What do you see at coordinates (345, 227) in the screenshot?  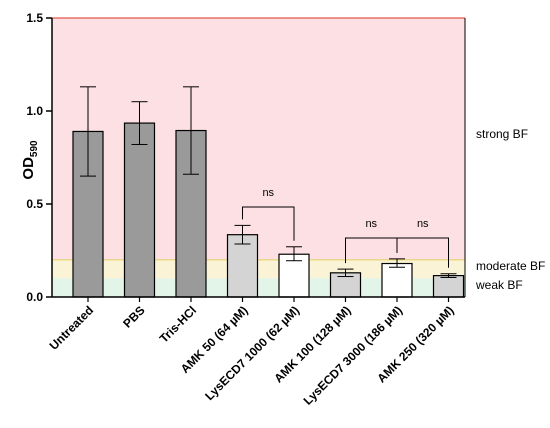 I see `significance-brackets: ns ns ns` at bounding box center [345, 227].